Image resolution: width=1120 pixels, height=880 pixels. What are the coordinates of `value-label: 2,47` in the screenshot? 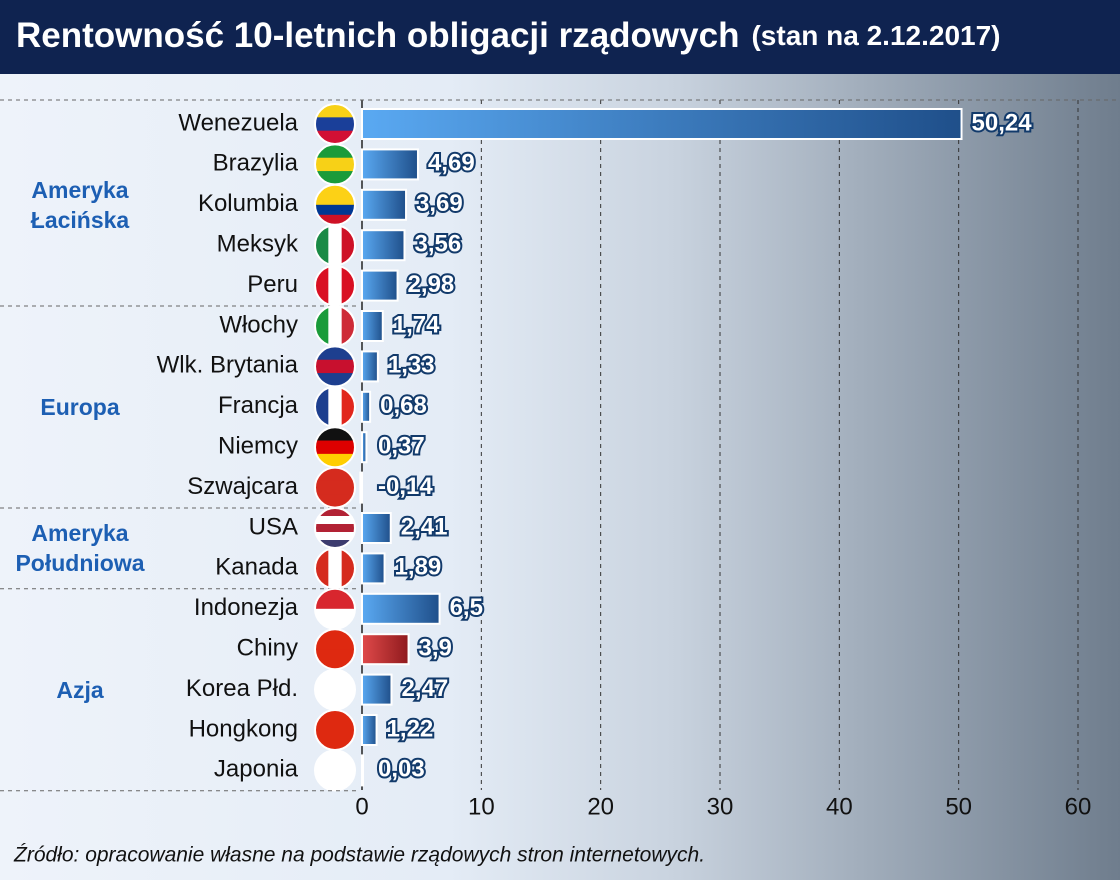 It's located at (424, 688).